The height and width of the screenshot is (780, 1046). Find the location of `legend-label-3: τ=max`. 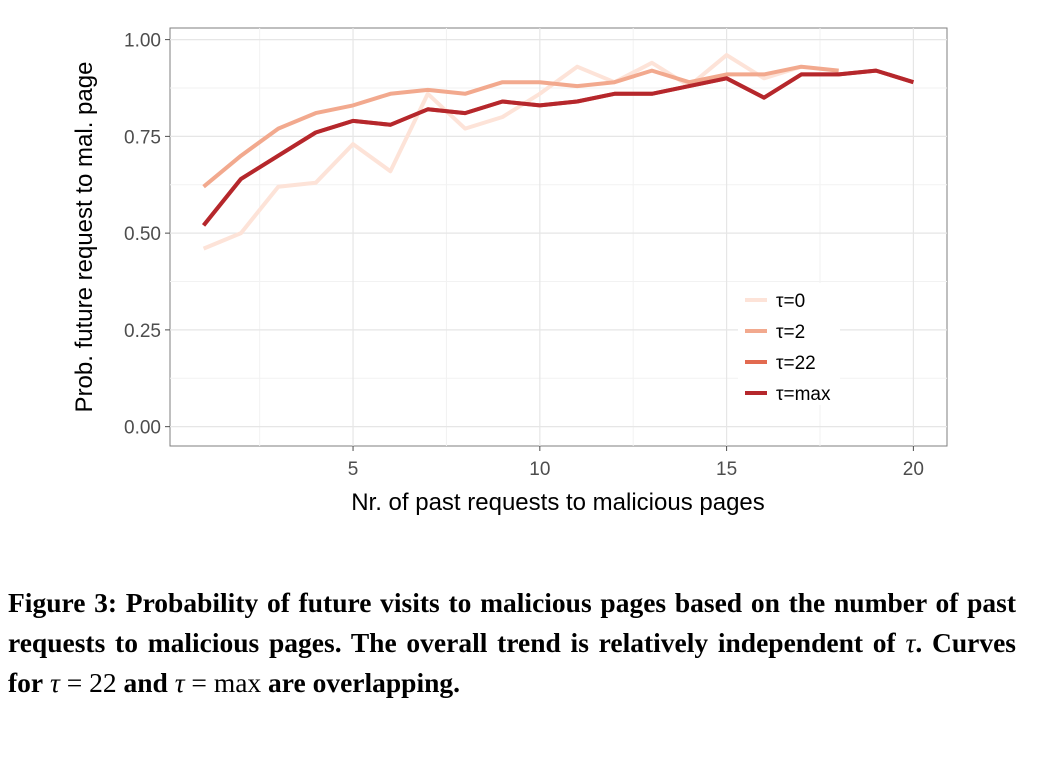

legend-label-3: τ=max is located at coordinates (803, 394).